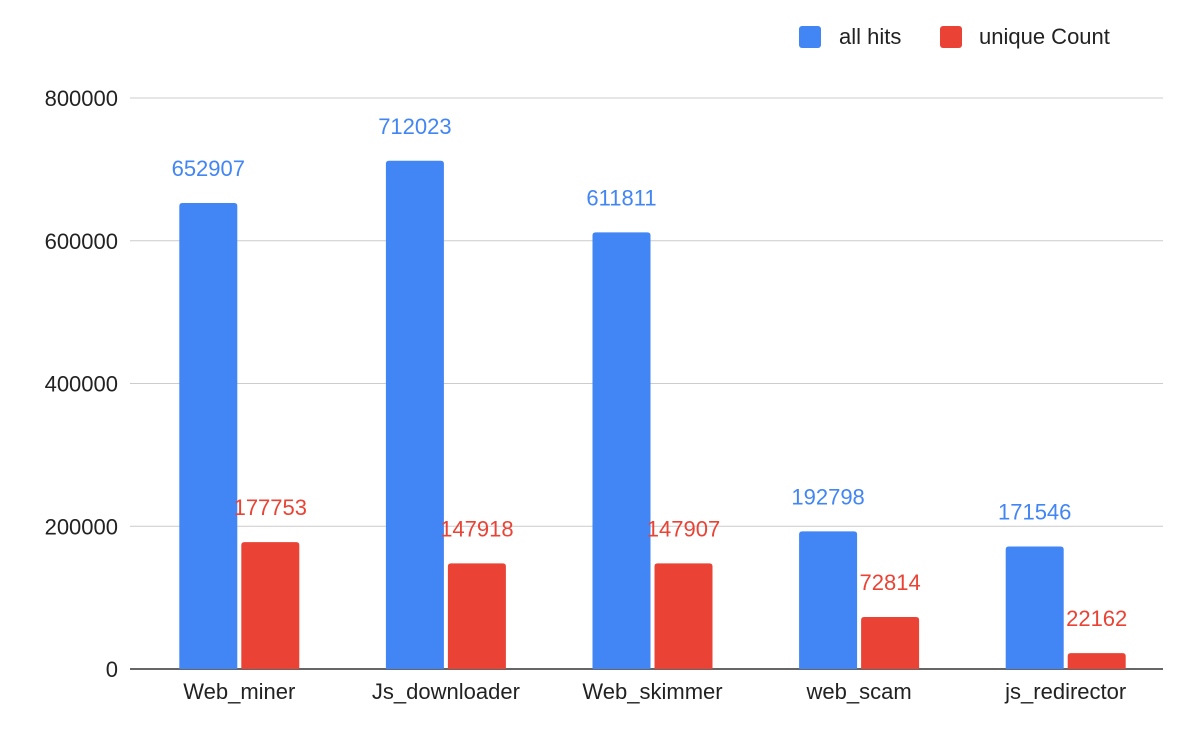 Image resolution: width=1200 pixels, height=742 pixels. I want to click on legend-label: unique Count, so click(1044, 36).